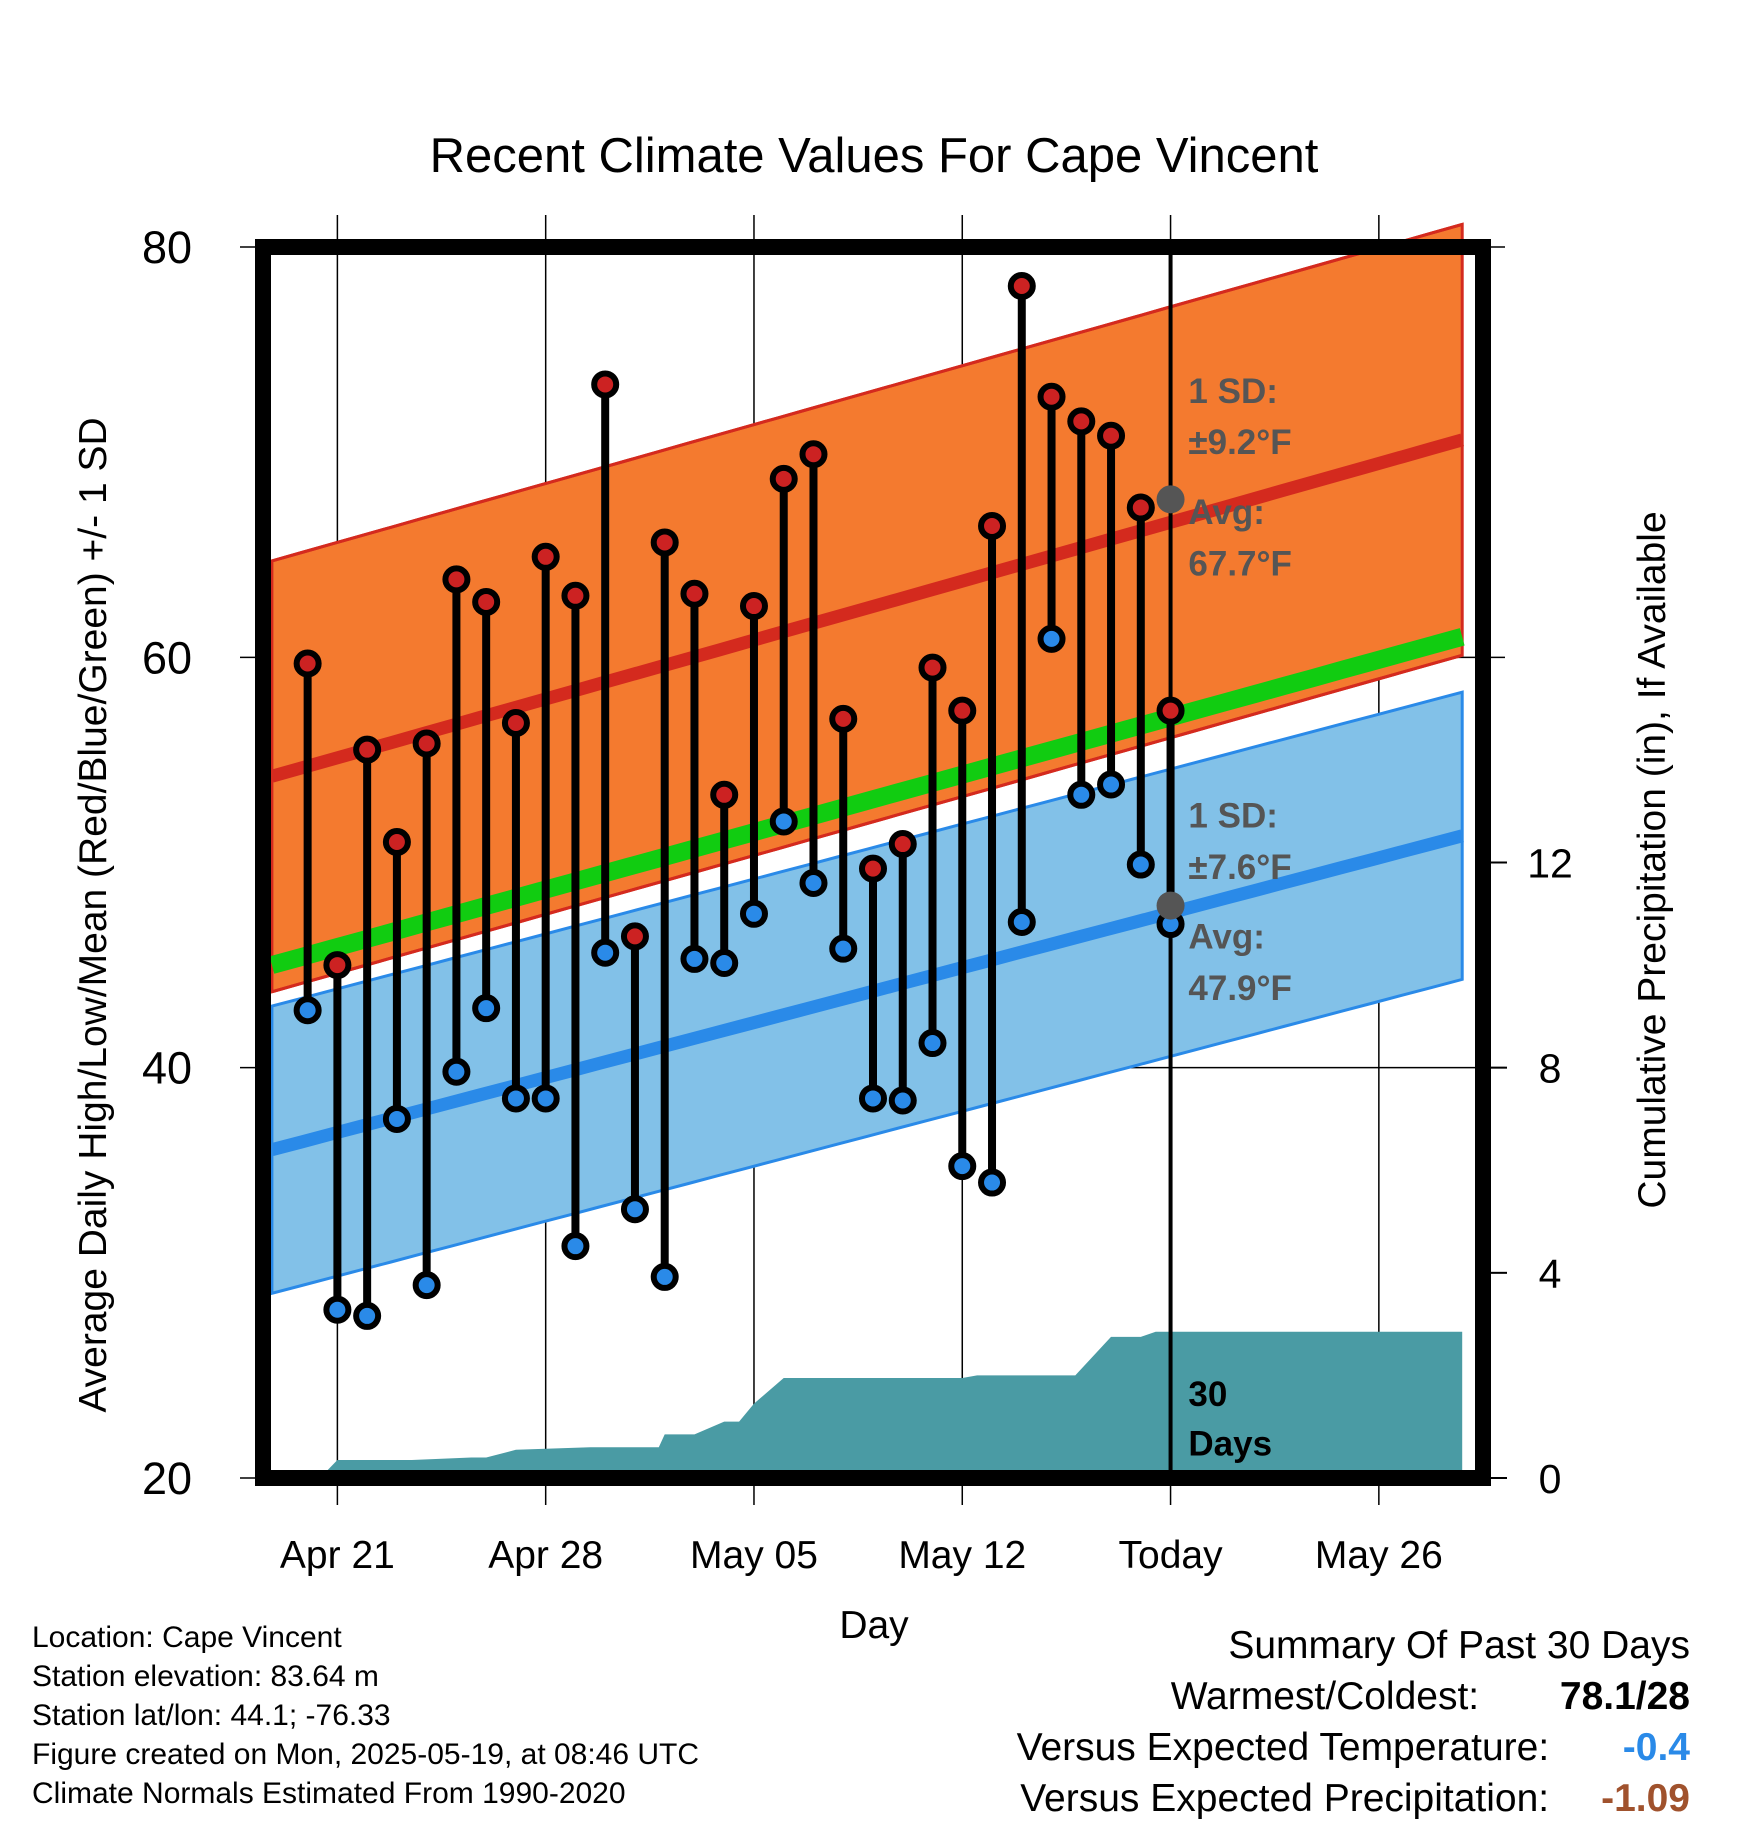 Image resolution: width=1748 pixels, height=1828 pixels. Describe the element at coordinates (867, 823) in the screenshot. I see `high-band-bottom-edge` at that location.